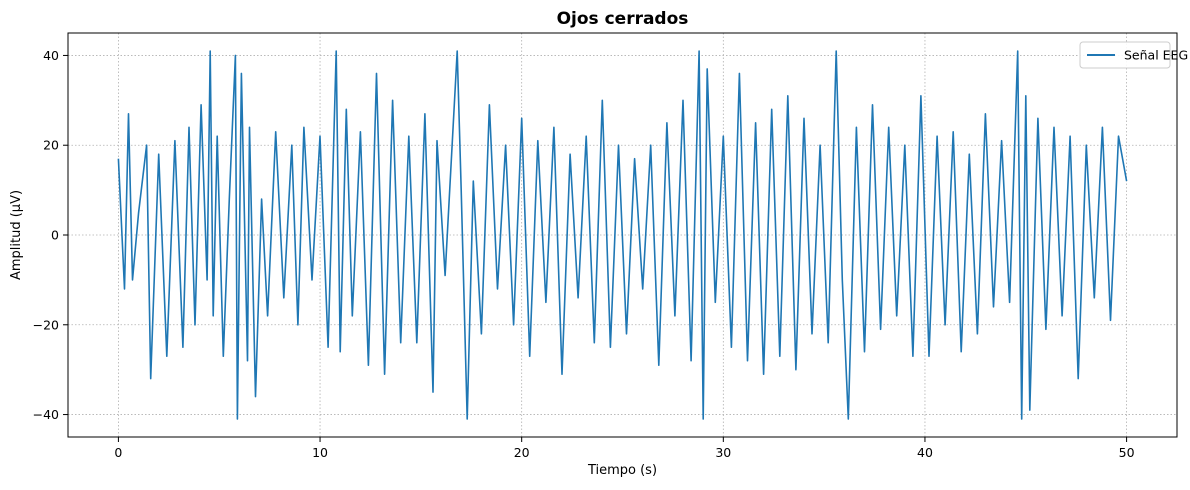 The width and height of the screenshot is (1190, 490). I want to click on x-tick-label: 20, so click(522, 452).